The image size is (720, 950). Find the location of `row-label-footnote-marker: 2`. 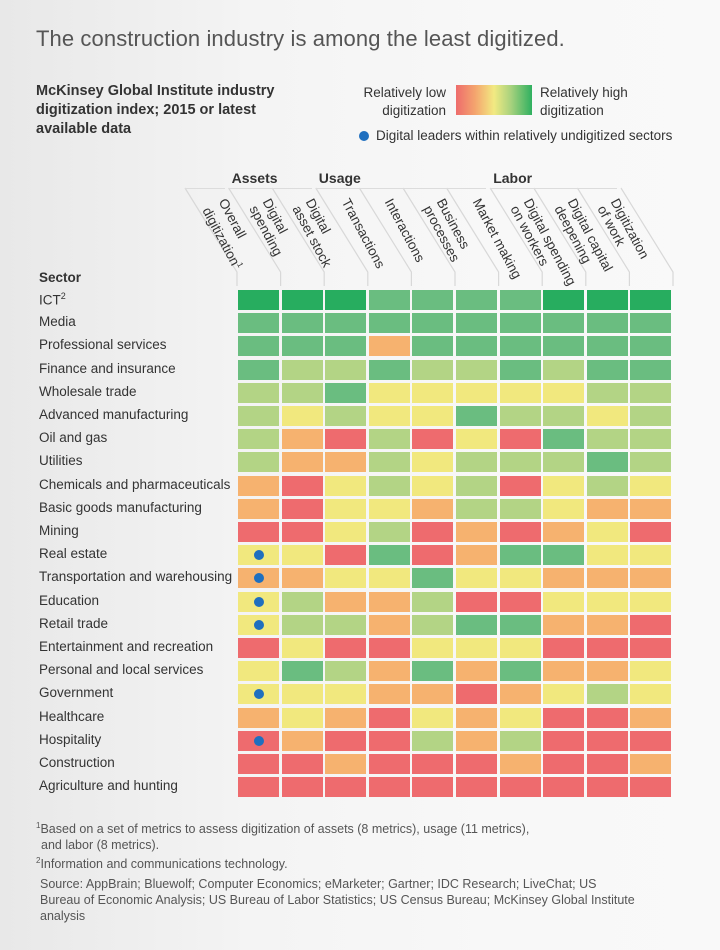

row-label-footnote-marker: 2 is located at coordinates (63, 296).